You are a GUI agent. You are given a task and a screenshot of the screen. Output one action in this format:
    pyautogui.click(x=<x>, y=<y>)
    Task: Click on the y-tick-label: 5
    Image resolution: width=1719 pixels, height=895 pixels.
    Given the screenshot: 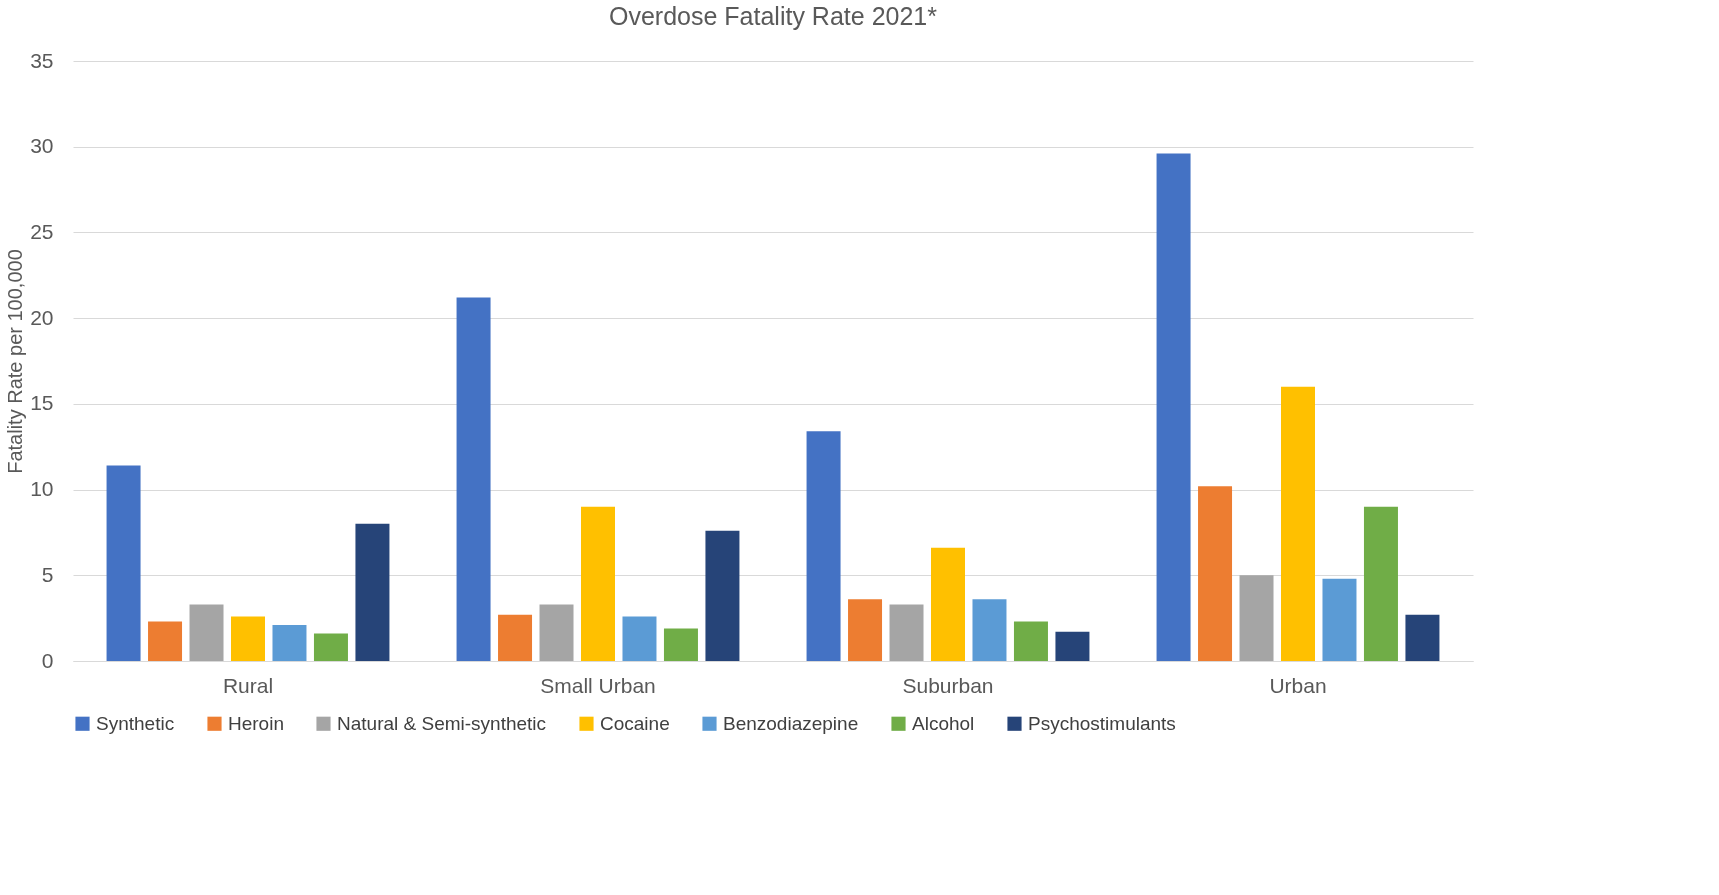 What is the action you would take?
    pyautogui.click(x=47, y=574)
    